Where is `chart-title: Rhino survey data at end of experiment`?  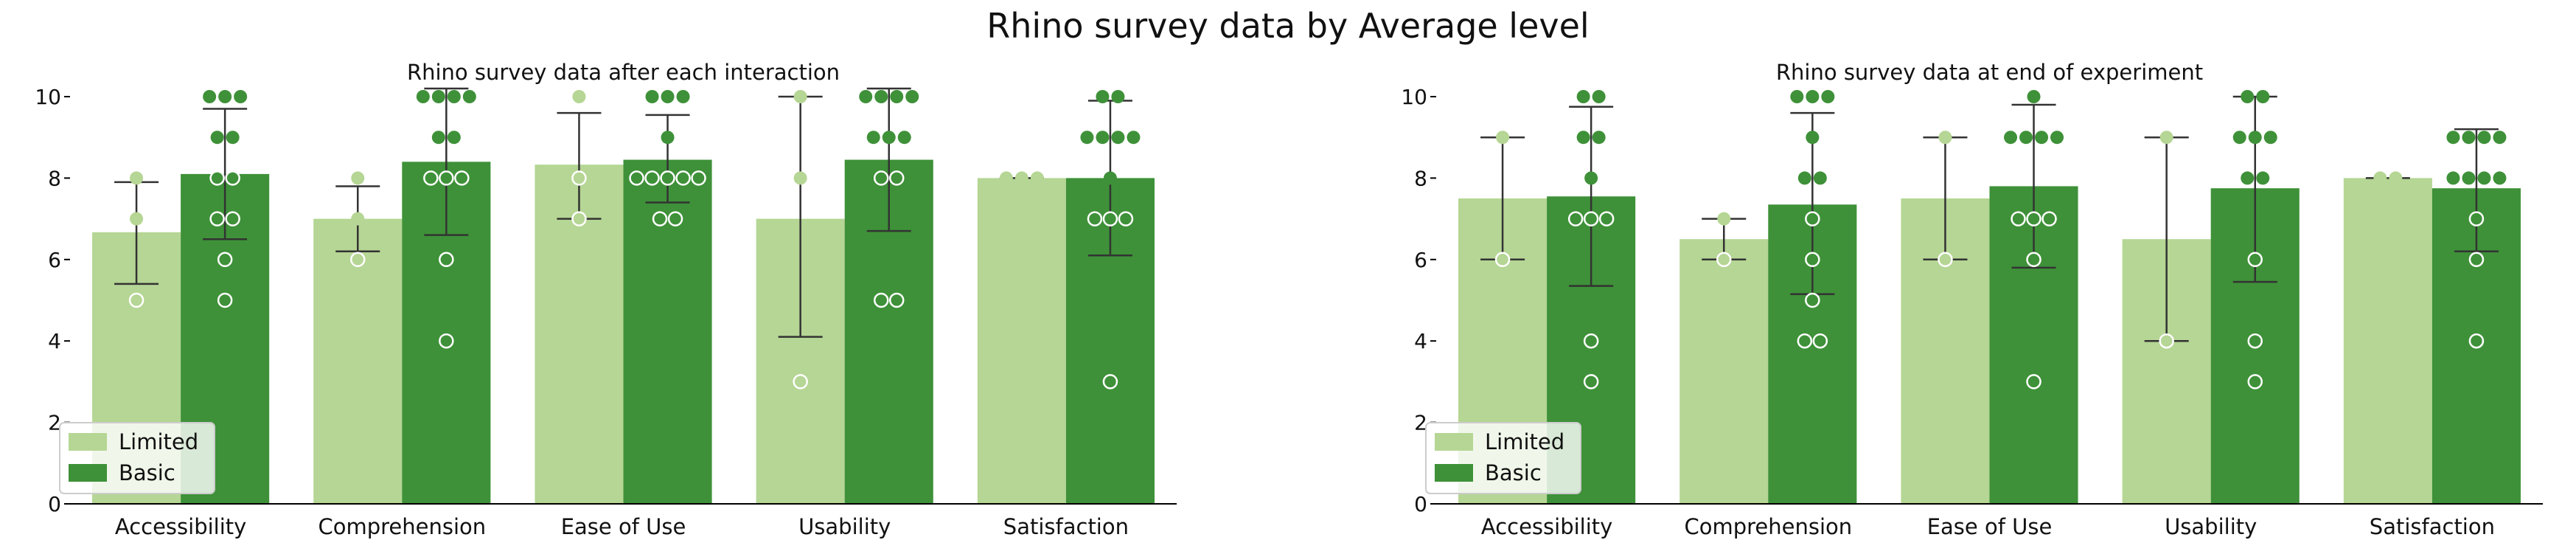 chart-title: Rhino survey data at end of experiment is located at coordinates (1990, 72).